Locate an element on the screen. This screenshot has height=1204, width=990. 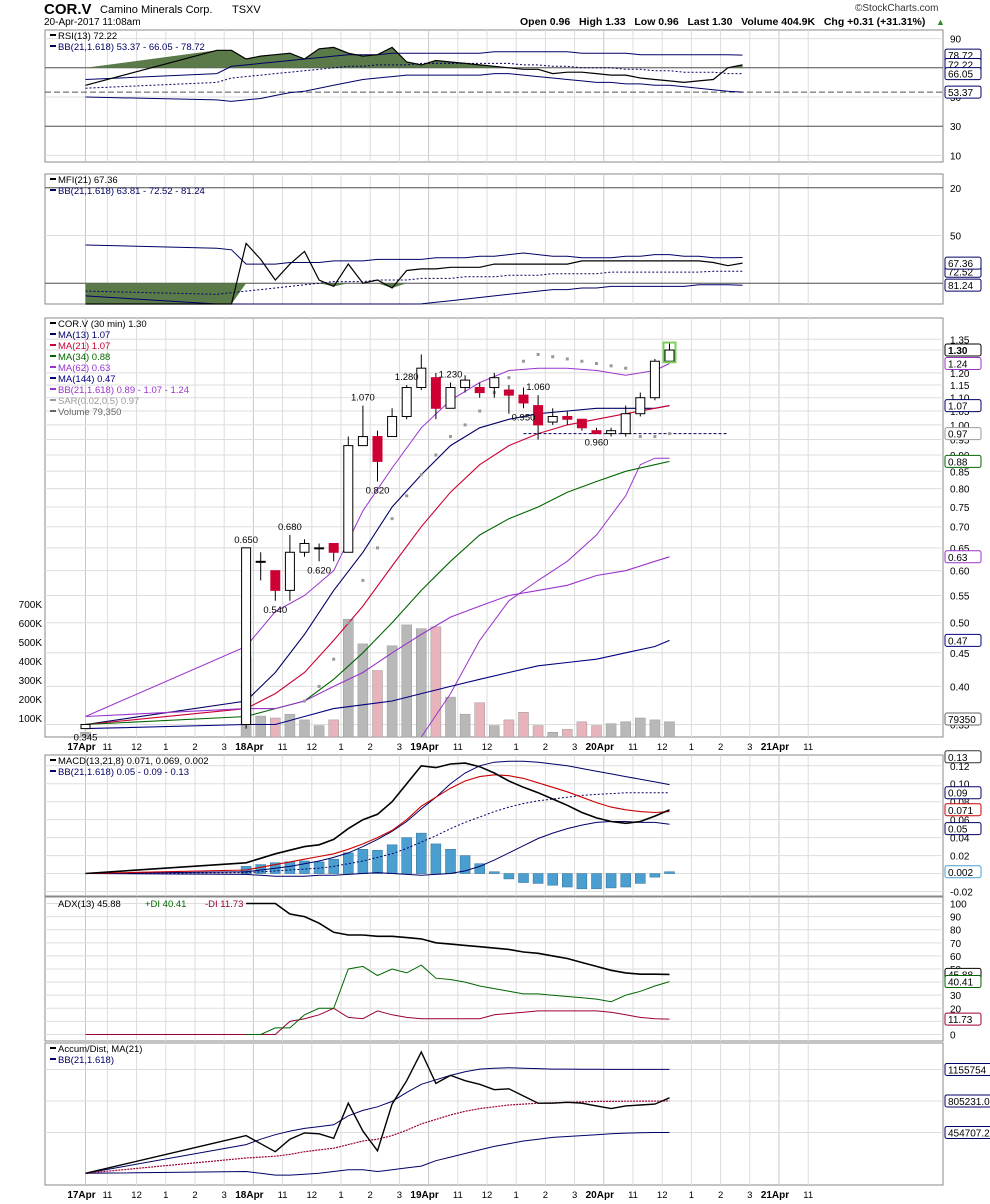
rsi-tick-label: 90 is located at coordinates (956, 40).